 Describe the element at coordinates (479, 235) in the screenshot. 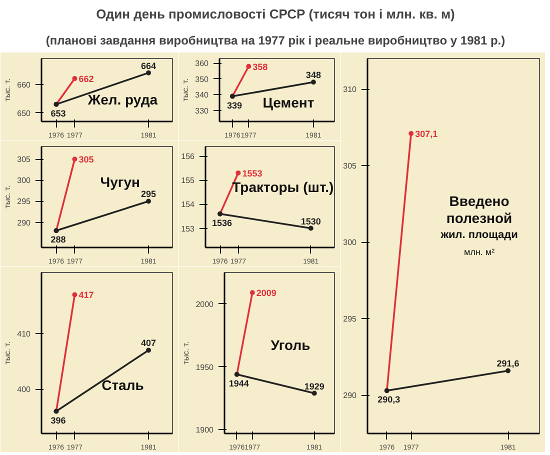

I see `annotation: жил. площади` at that location.